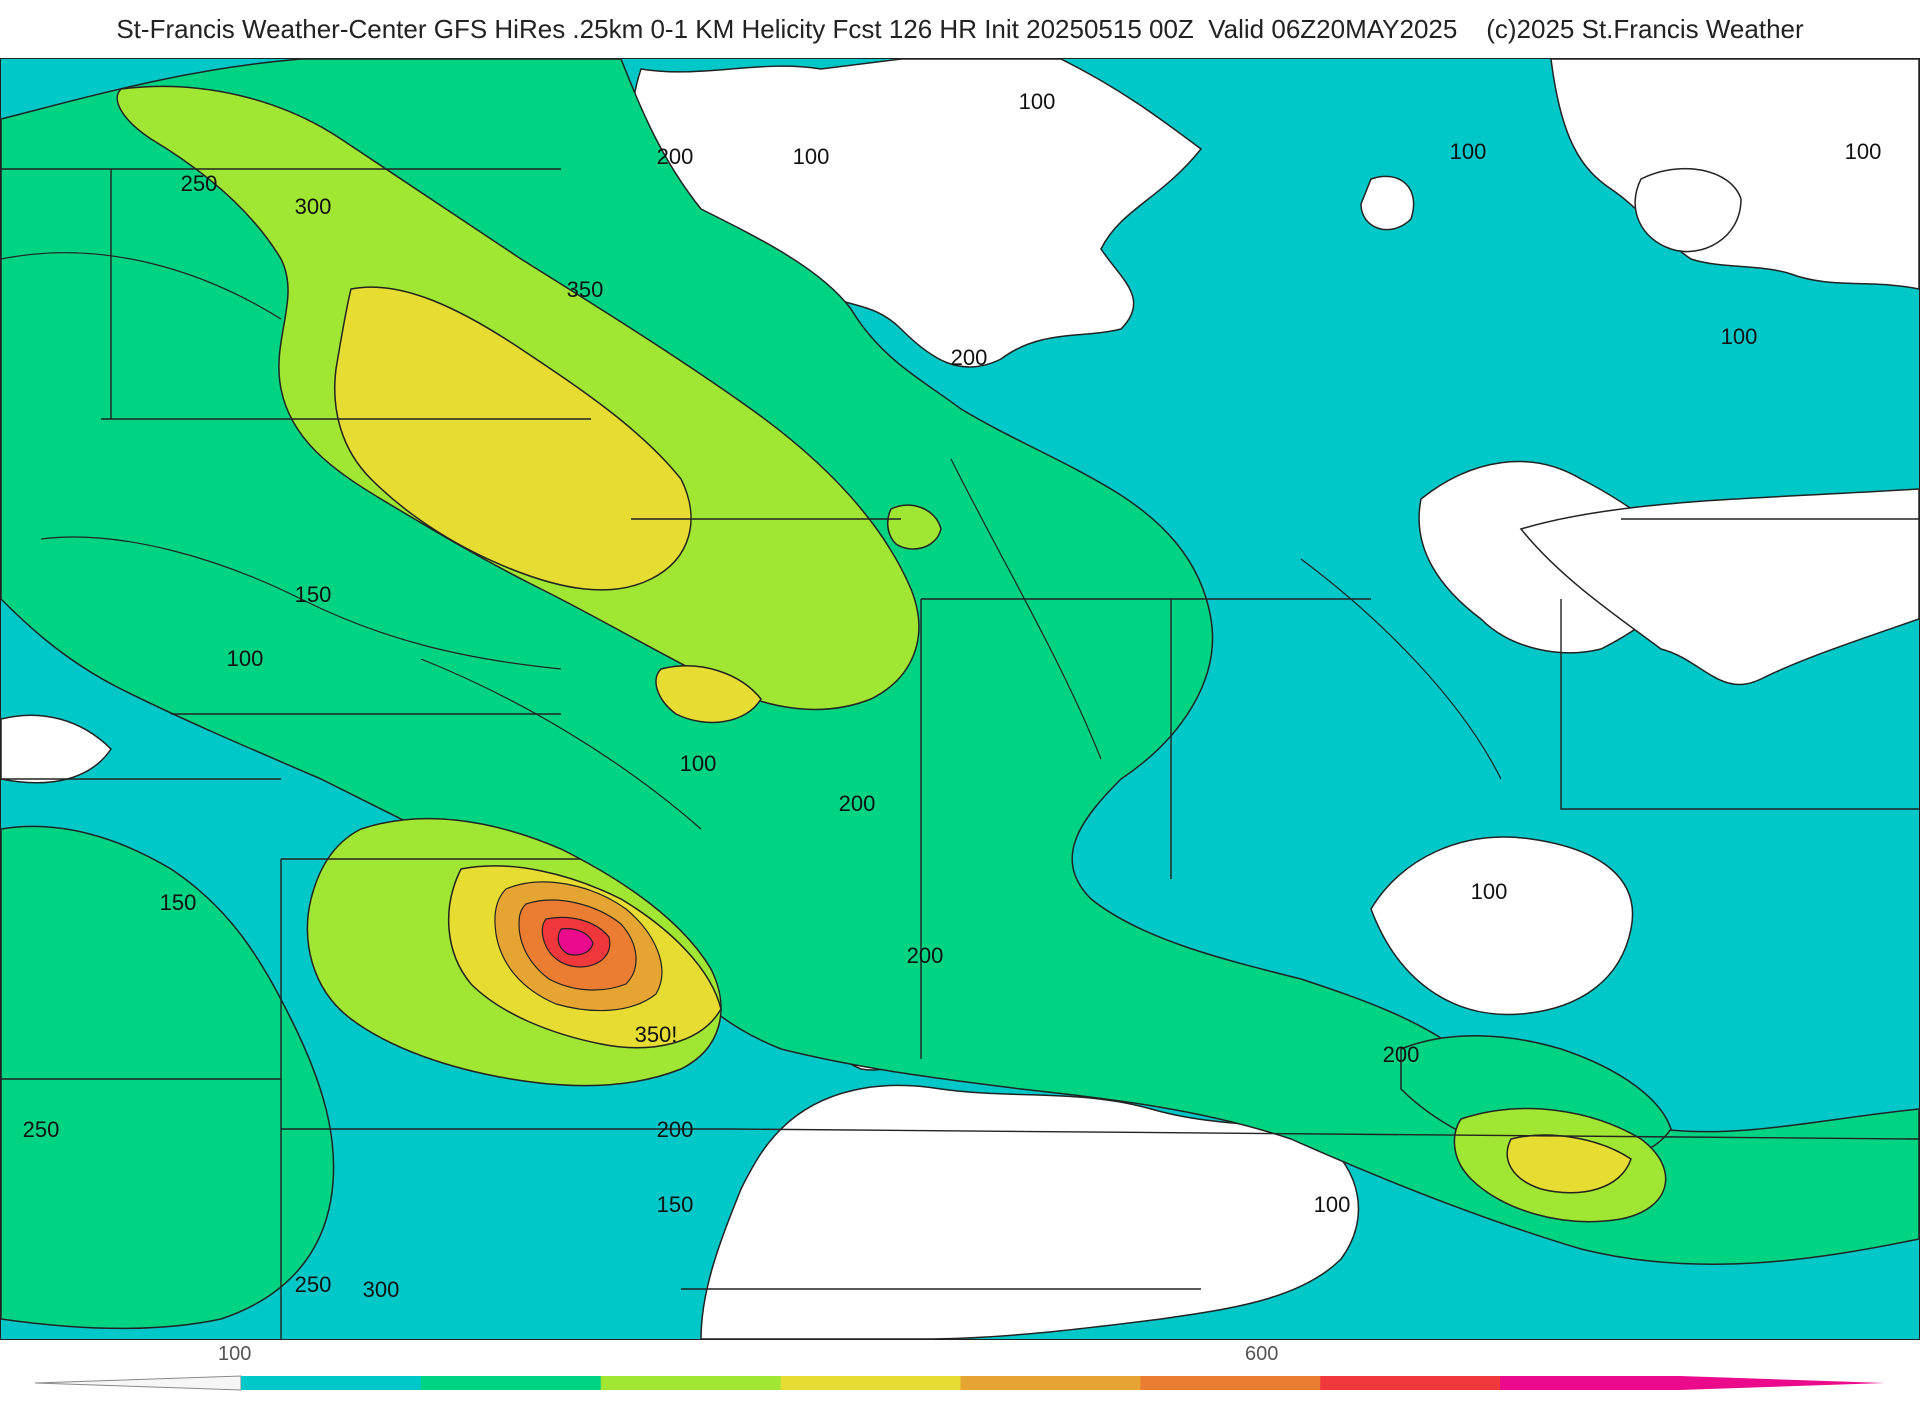 Image resolution: width=1920 pixels, height=1405 pixels. Describe the element at coordinates (1782, 1383) in the screenshot. I see `legend-right-arrow` at that location.